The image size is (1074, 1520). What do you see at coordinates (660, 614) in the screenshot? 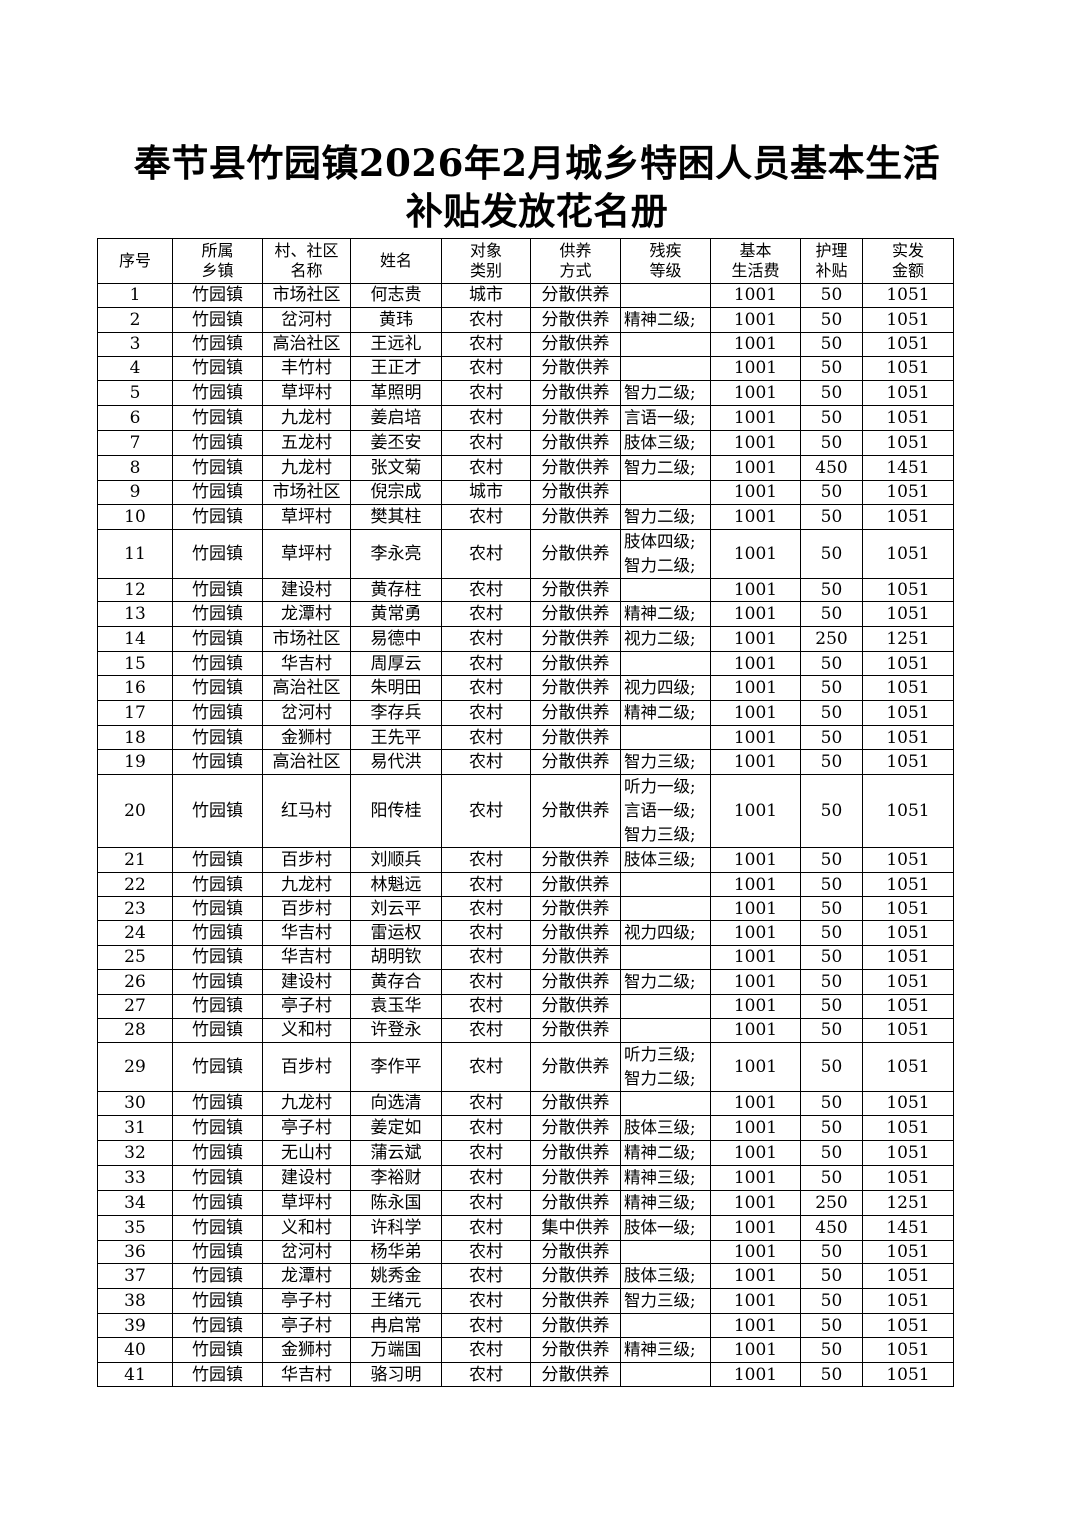
I see `disability-entry: 精神二级;` at bounding box center [660, 614].